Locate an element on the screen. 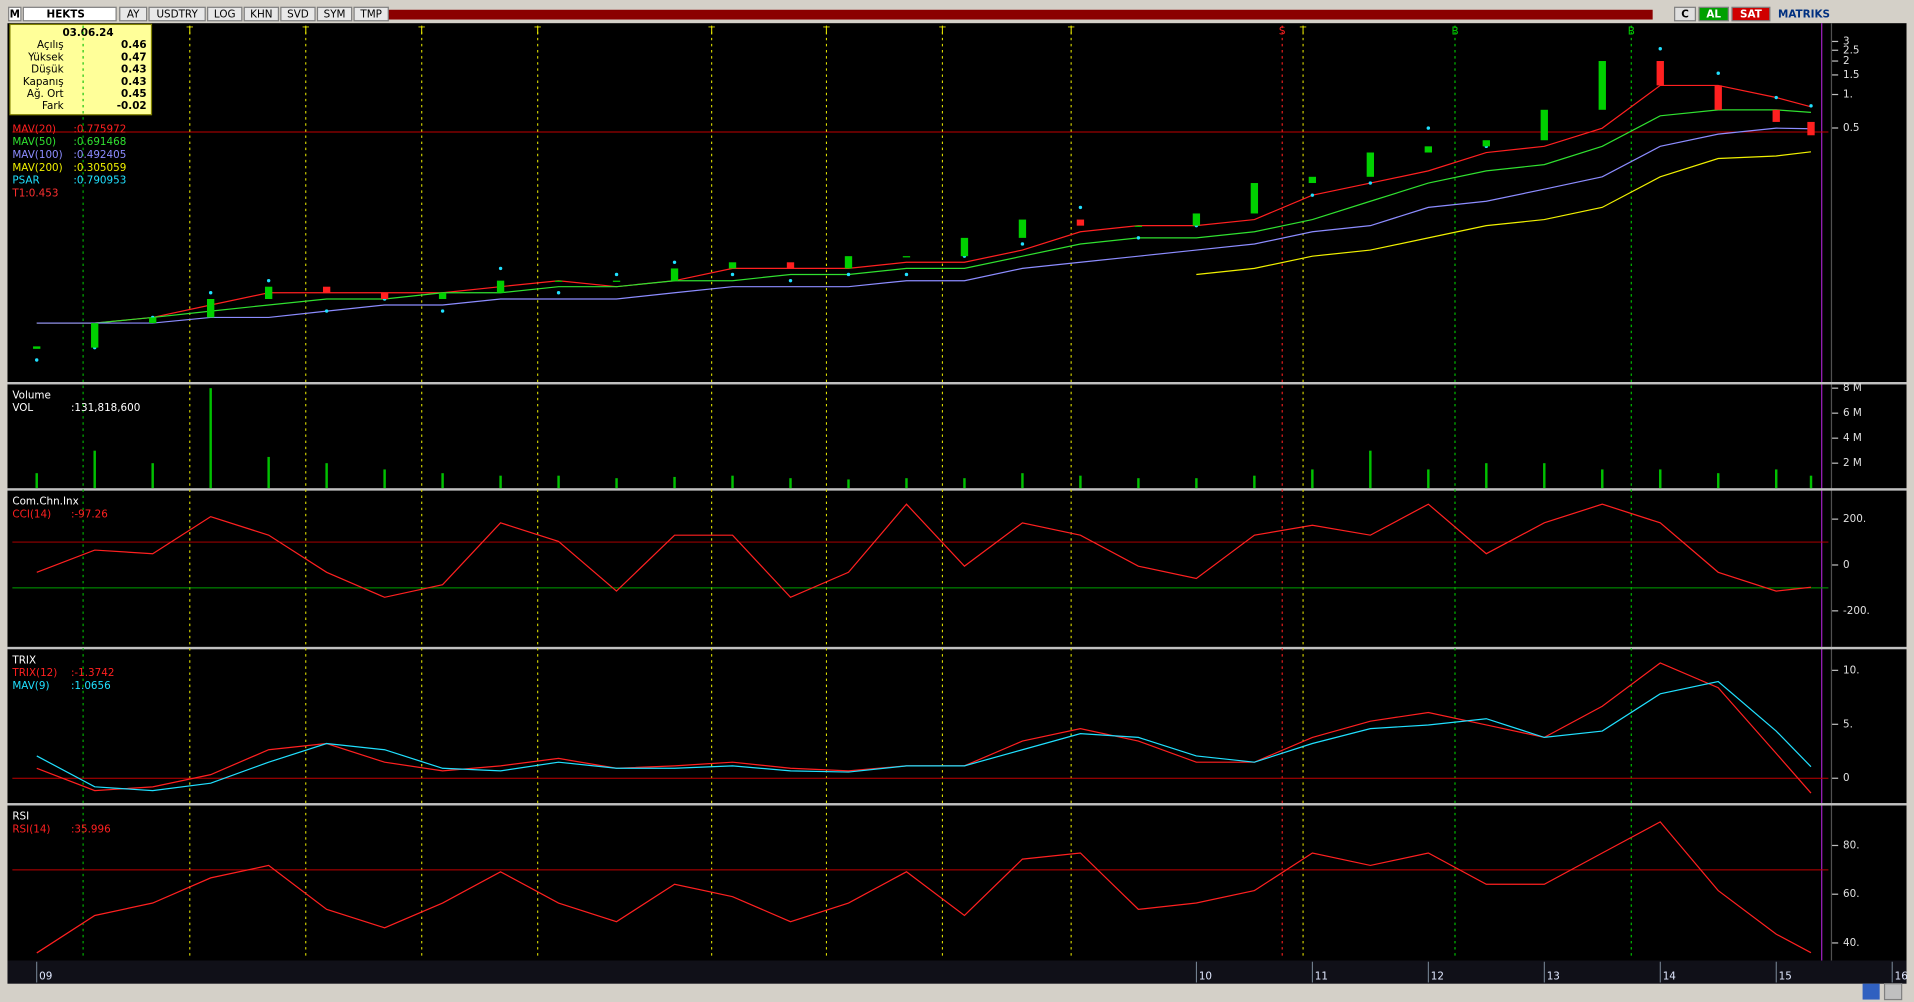  y-tick-label: 0.5 is located at coordinates (1851, 128).